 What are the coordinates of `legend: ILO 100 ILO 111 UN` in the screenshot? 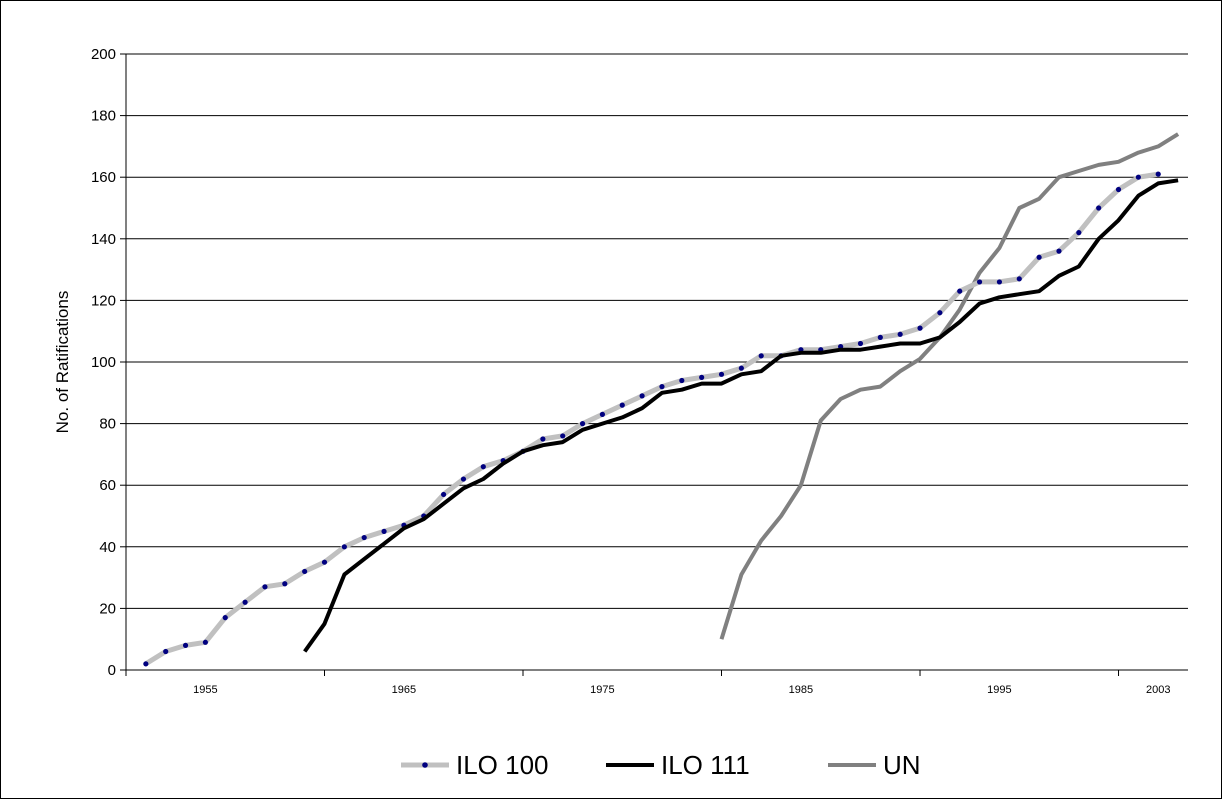 It's located at (661, 765).